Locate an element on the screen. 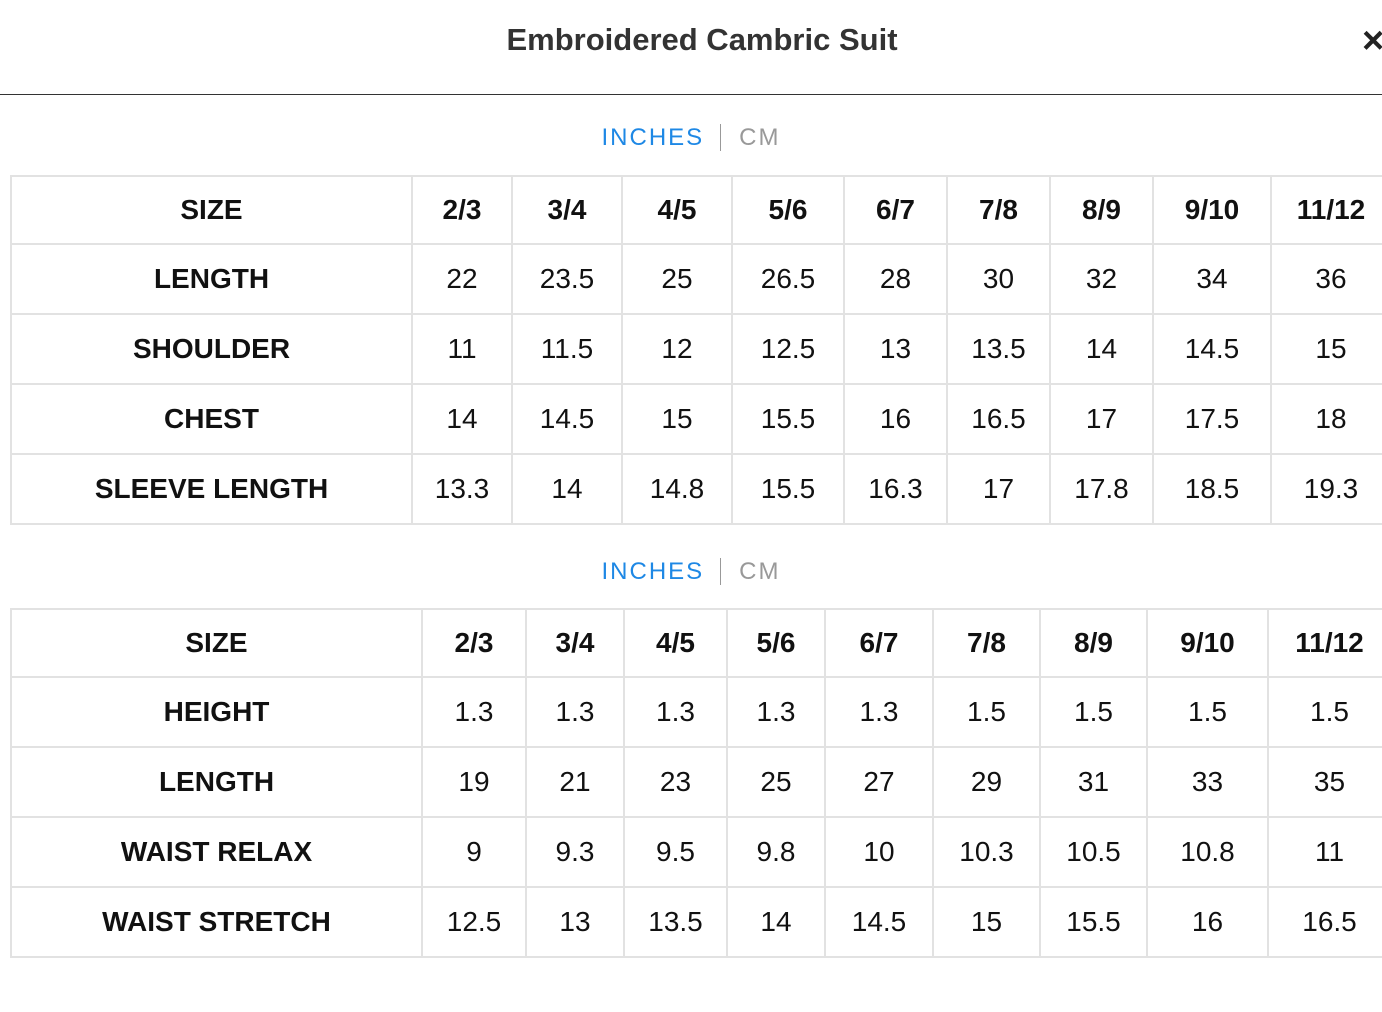  row-label: SHOULDER is located at coordinates (211, 350).